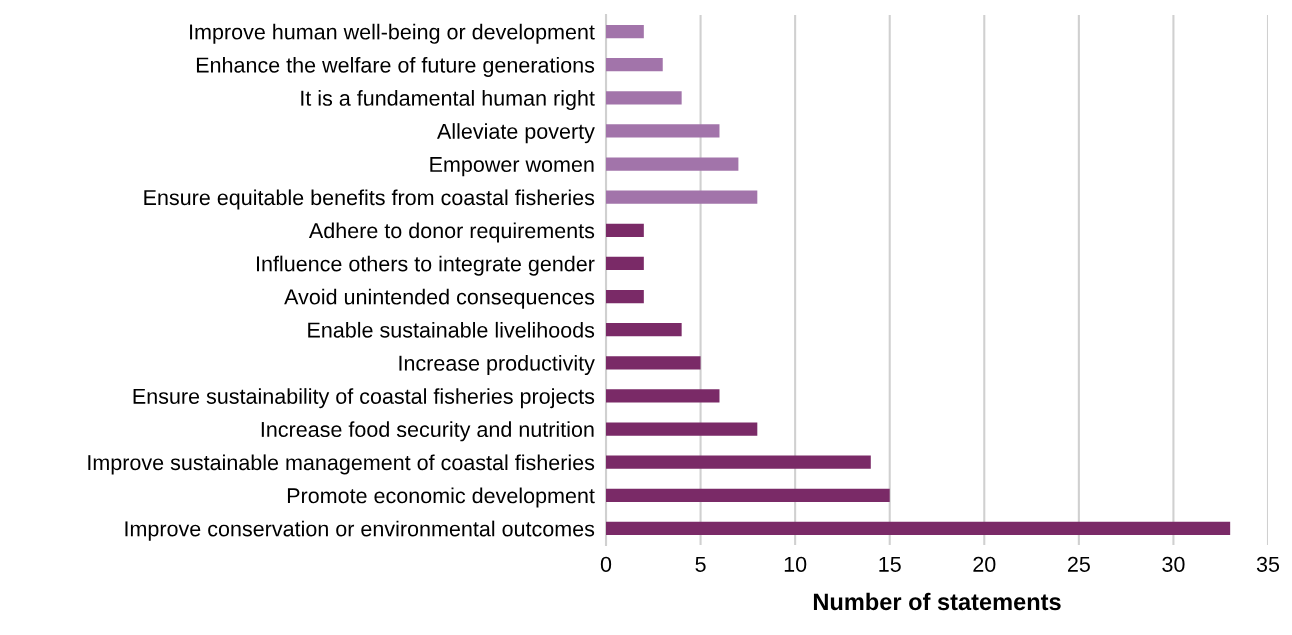 This screenshot has height=635, width=1292. What do you see at coordinates (360, 530) in the screenshot?
I see `y-tick-label: Improve conservation or environmental outcomes` at bounding box center [360, 530].